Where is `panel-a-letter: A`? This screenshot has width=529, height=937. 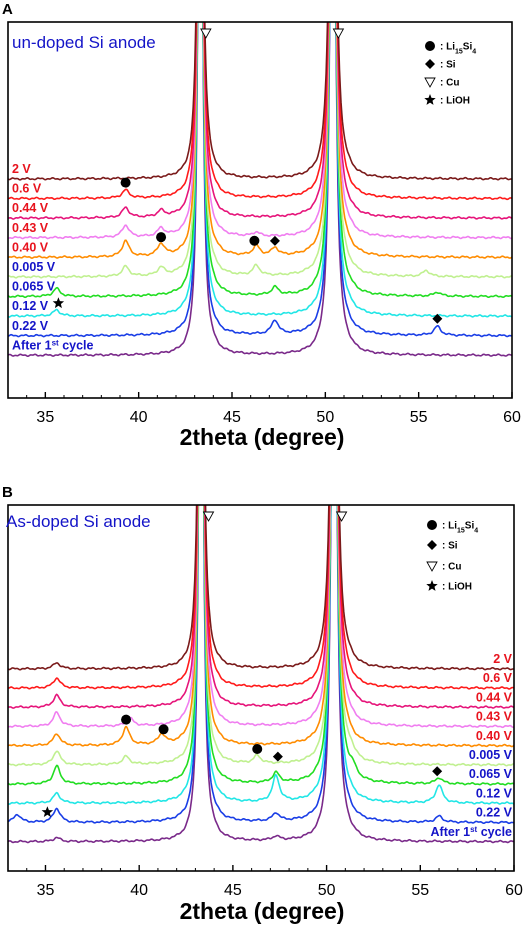 panel-a-letter: A is located at coordinates (7, 9).